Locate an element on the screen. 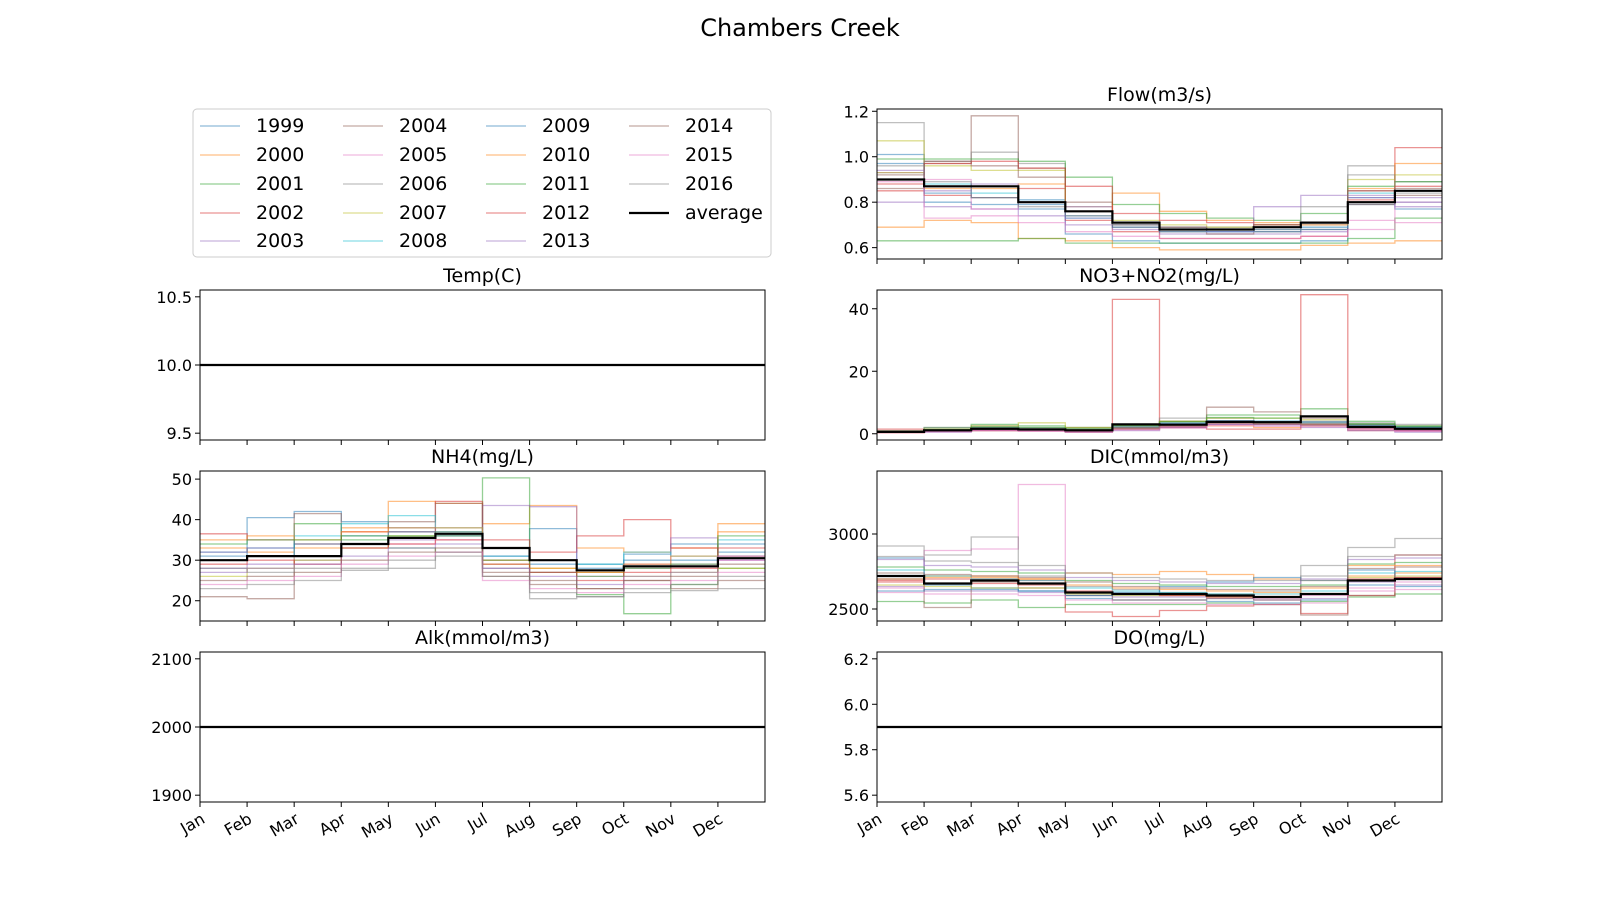  subplot-title: DIC(mmol/m3) is located at coordinates (1159, 457).